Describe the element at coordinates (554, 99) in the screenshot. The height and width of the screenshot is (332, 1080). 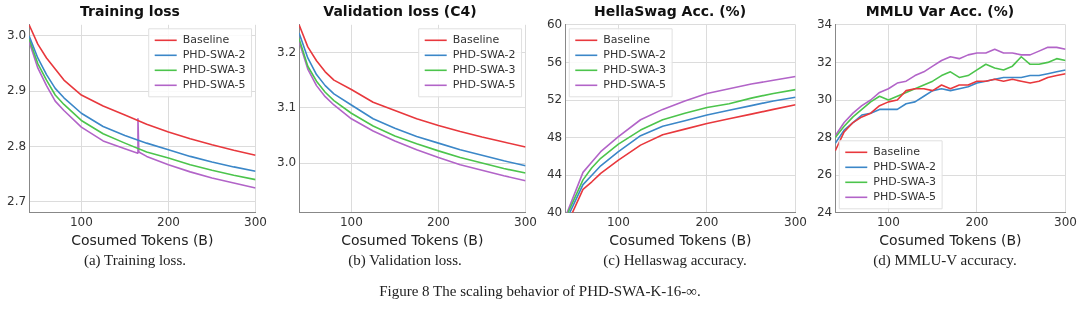
I see `y-tick-label: 52` at that location.